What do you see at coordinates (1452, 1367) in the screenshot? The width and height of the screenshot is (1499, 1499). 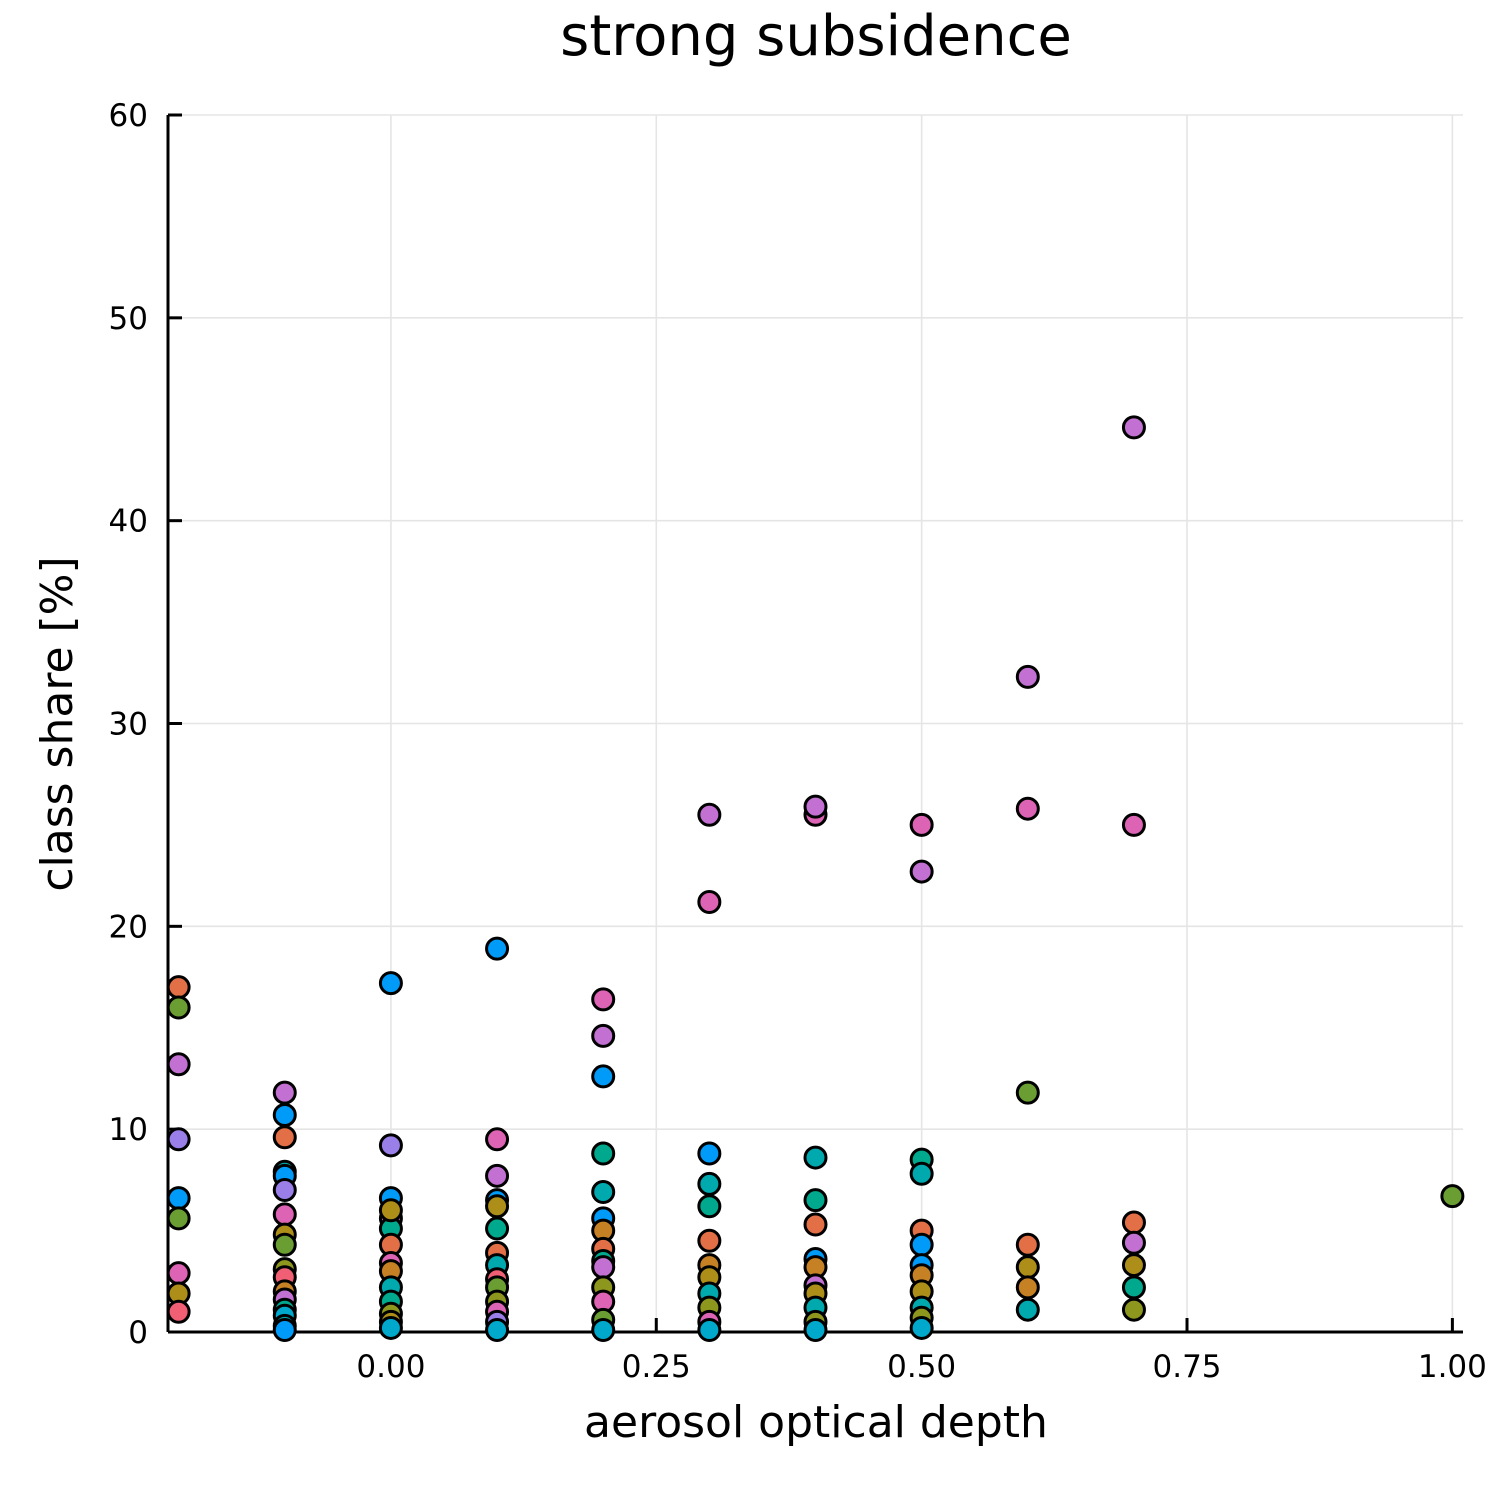 I see `x-tick-label: 1.00` at bounding box center [1452, 1367].